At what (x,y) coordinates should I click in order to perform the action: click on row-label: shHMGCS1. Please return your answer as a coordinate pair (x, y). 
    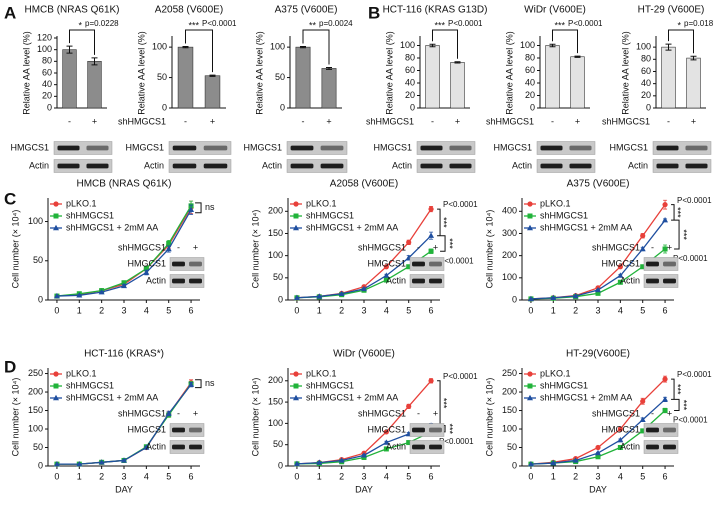
    Looking at the image, I should click on (510, 121).